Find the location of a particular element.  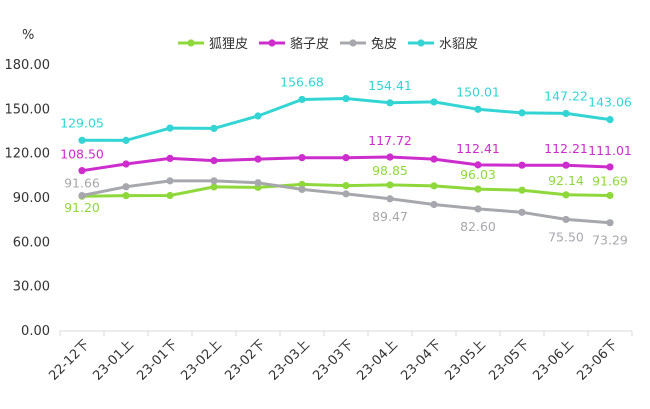

x-tick-label: 23-04下 is located at coordinates (421, 360).